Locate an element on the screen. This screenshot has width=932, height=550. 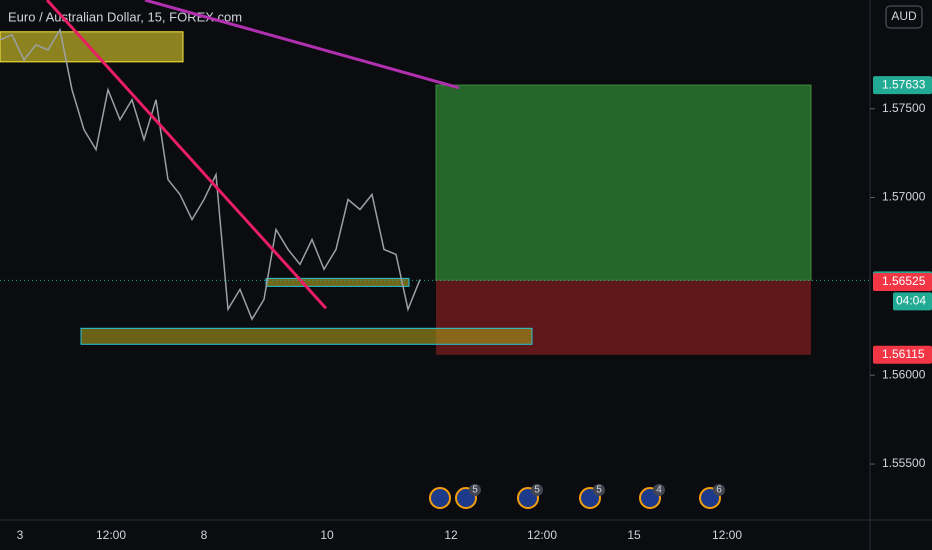
y-tick-label: 1.56000 is located at coordinates (904, 374).